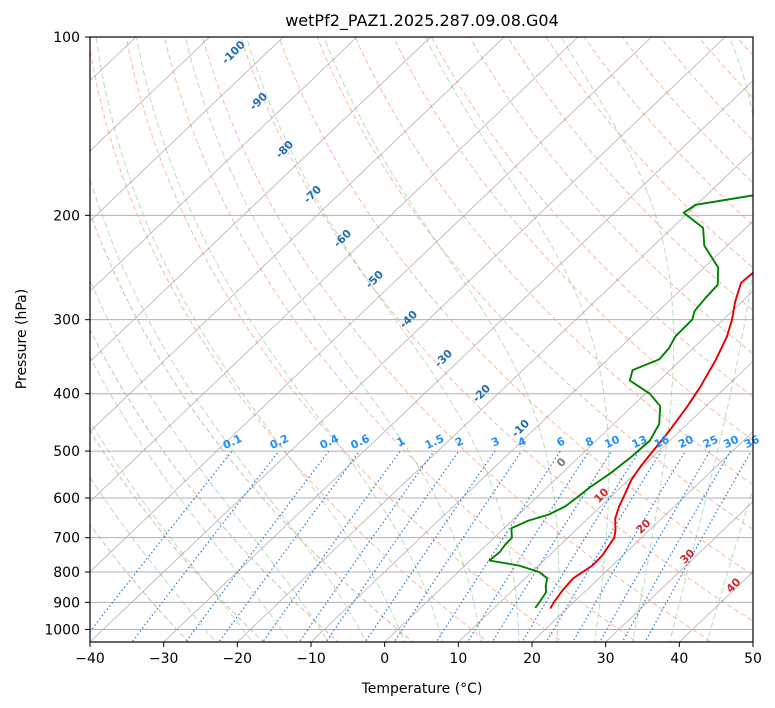 The height and width of the screenshot is (708, 775). I want to click on mixing-ratio-label: 30, so click(731, 442).